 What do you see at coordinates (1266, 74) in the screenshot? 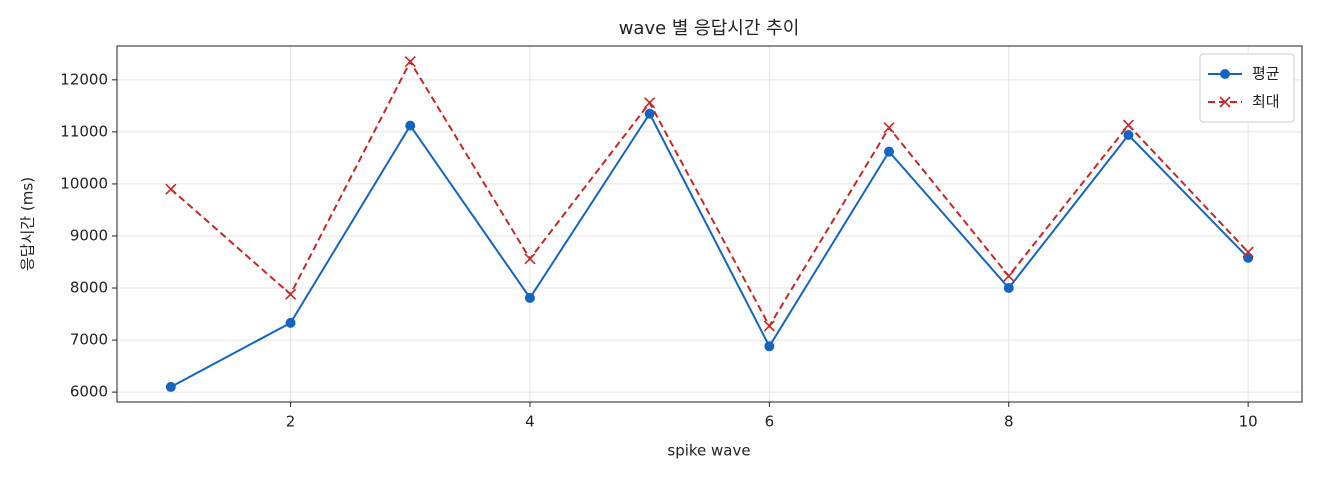
I see `legend-label: 평균` at bounding box center [1266, 74].